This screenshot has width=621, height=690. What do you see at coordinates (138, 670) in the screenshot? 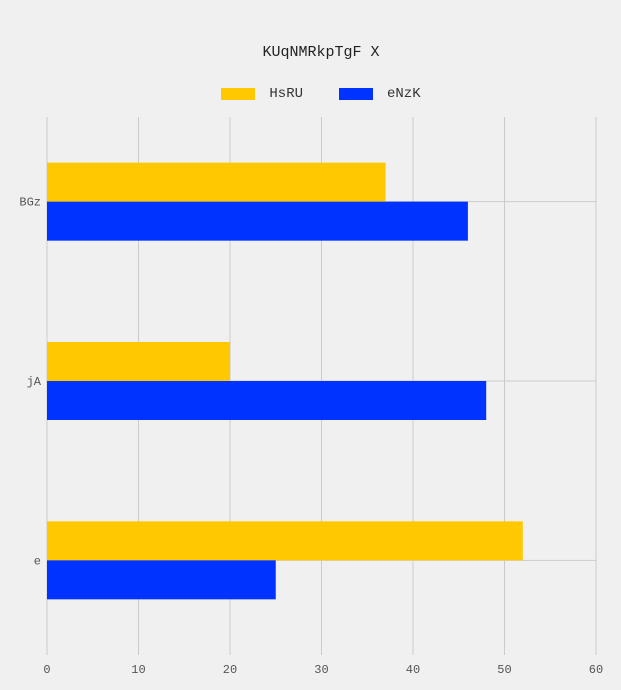
I see `x-tick-label: 10` at bounding box center [138, 670].